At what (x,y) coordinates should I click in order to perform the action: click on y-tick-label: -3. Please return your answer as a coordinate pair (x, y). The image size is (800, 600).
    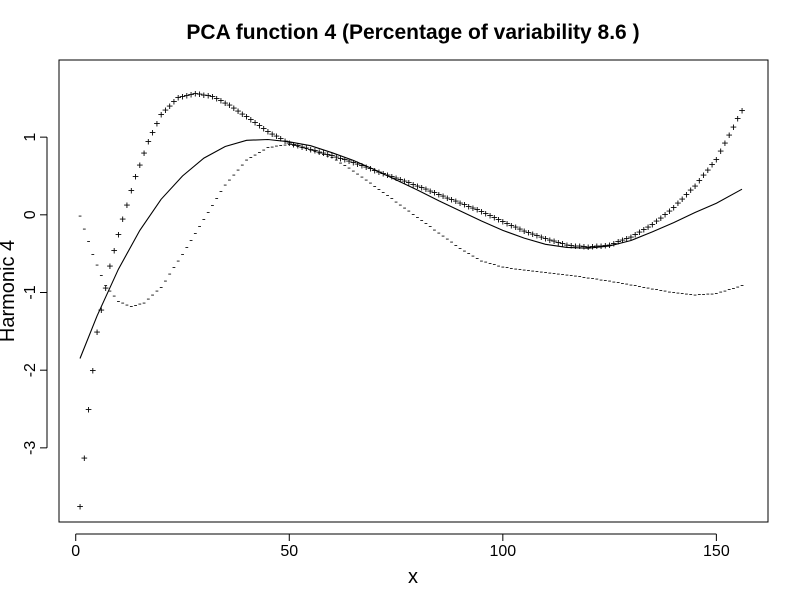
    Looking at the image, I should click on (30, 448).